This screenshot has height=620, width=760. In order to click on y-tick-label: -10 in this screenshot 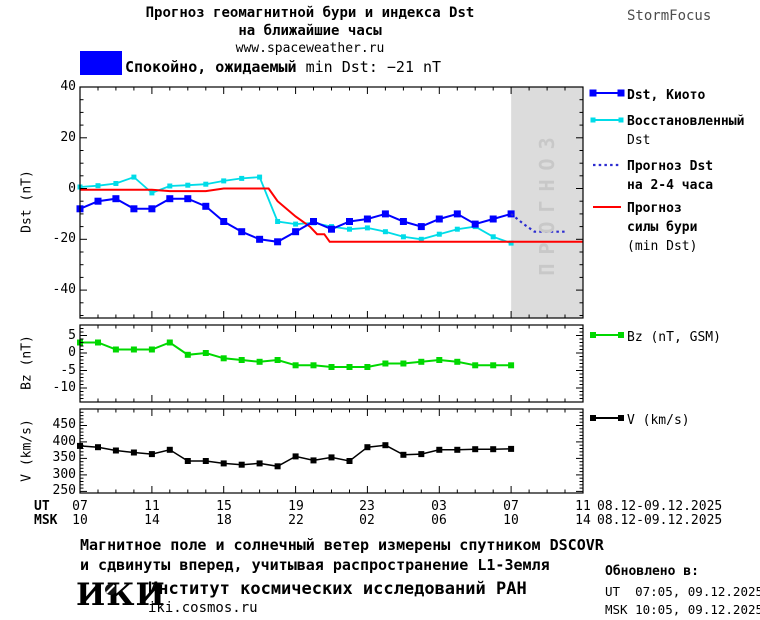, I will do `click(64, 387)`.